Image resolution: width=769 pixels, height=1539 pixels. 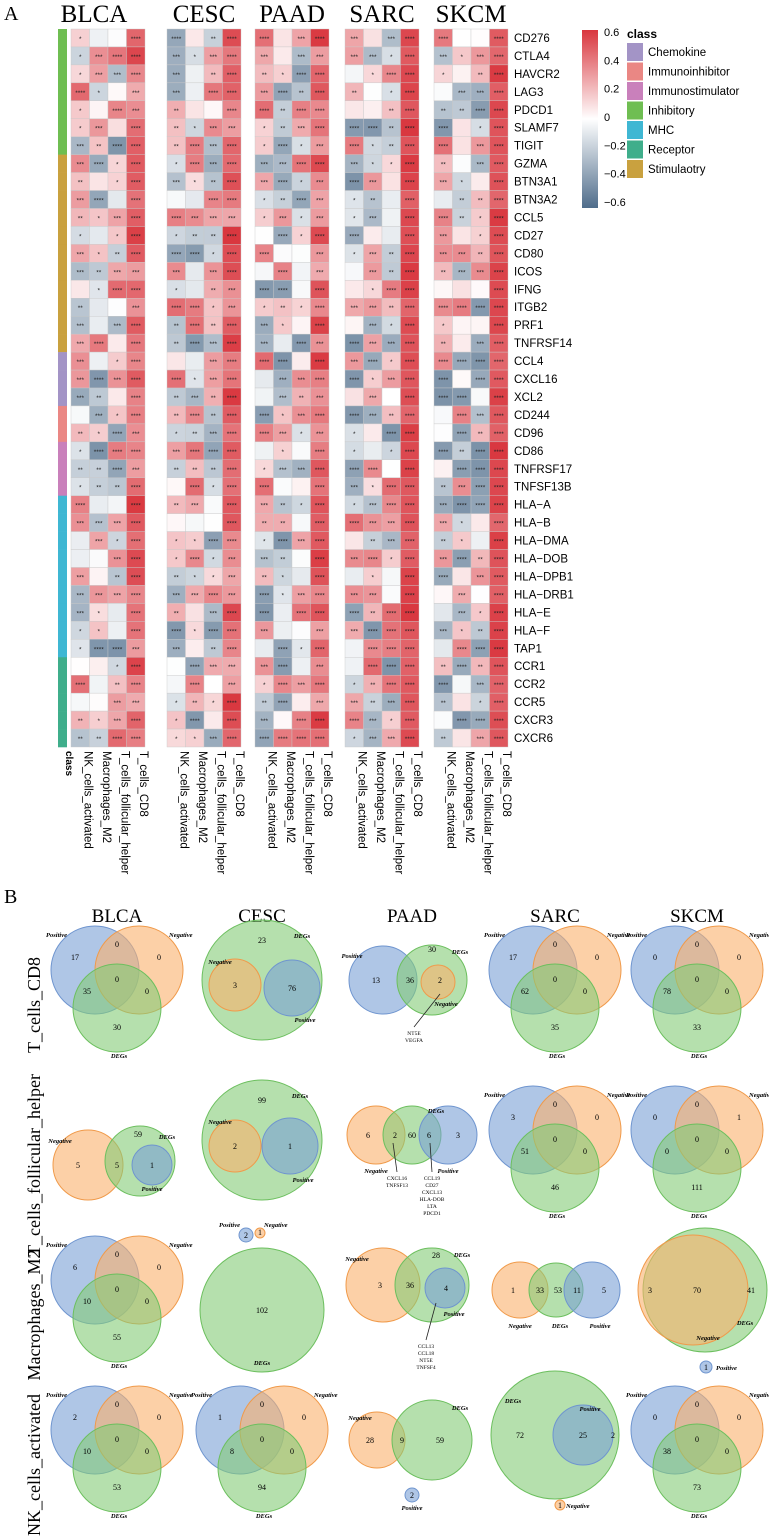 I want to click on venn-set-label: Positive, so click(x=636, y=935).